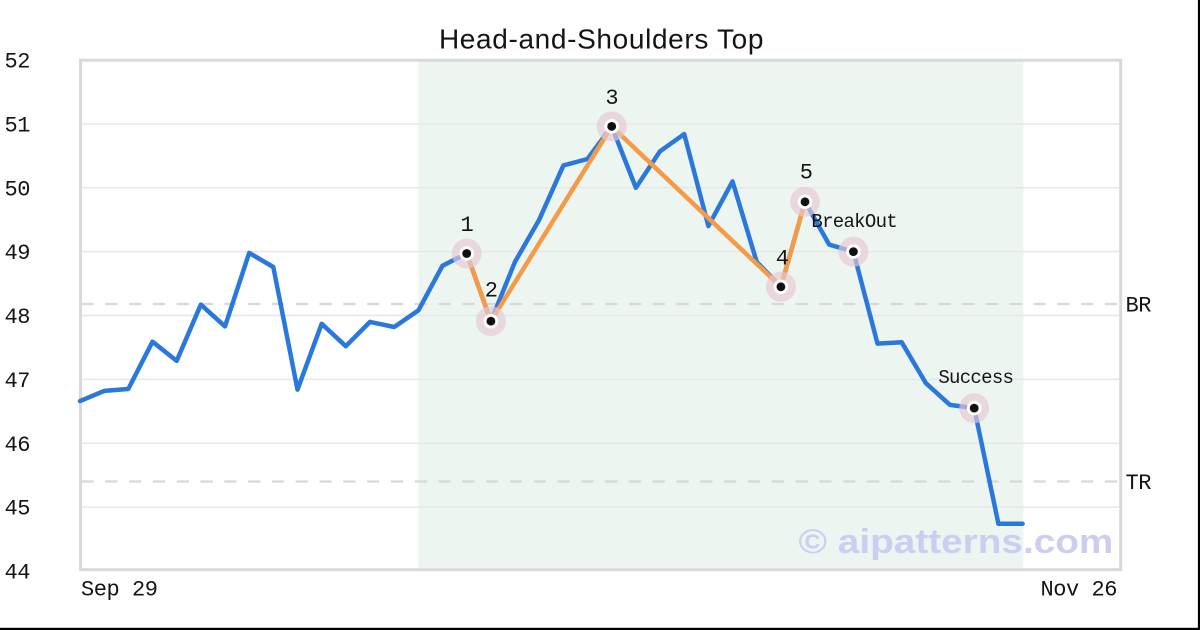 The height and width of the screenshot is (630, 1200). I want to click on svg-text: 2, so click(491, 290).